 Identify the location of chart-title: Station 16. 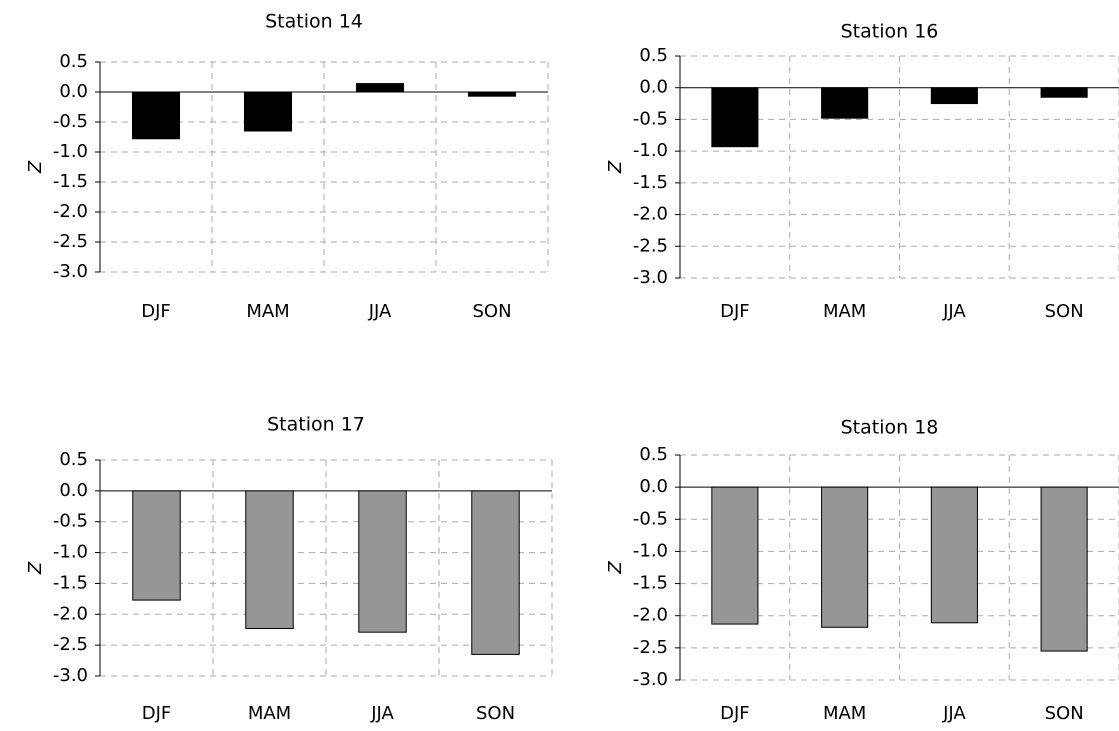
(890, 32).